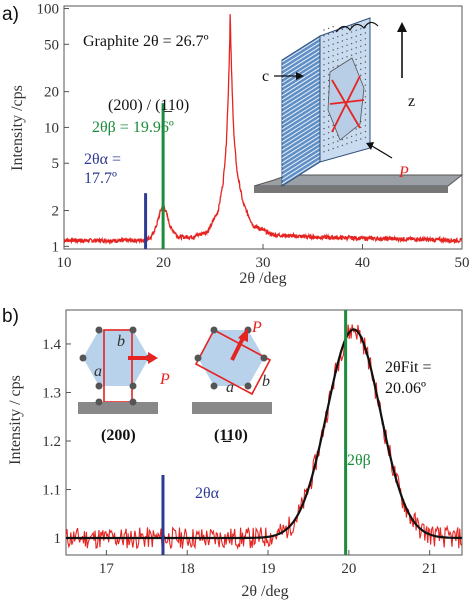  I want to click on panel-b-ytick-label: 1.4, so click(51, 345).